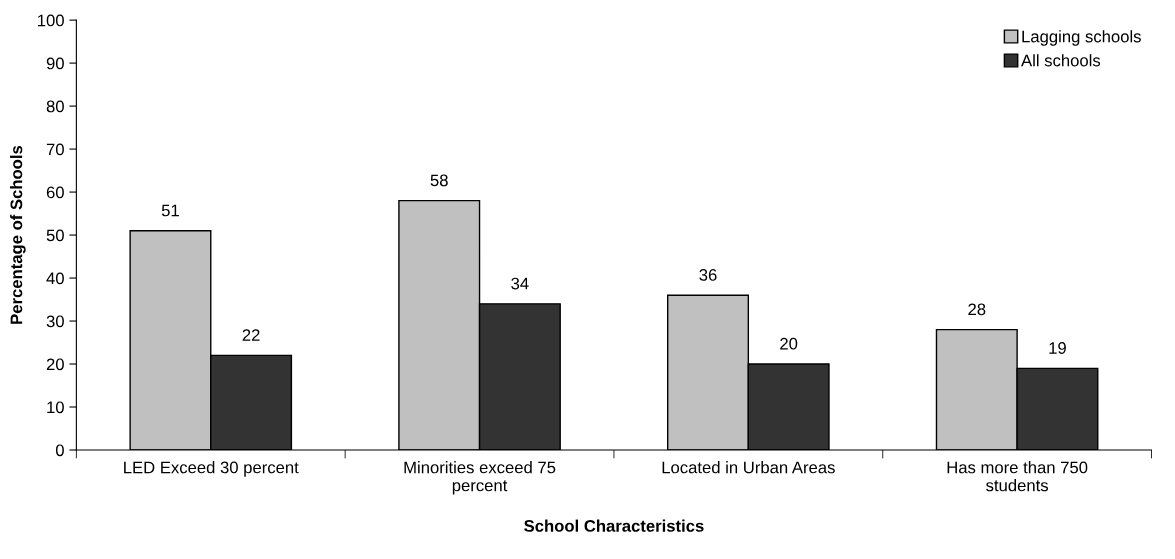 This screenshot has width=1175, height=559. Describe the element at coordinates (480, 478) in the screenshot. I see `x-tick-label: Minorities exceed 75 percent` at that location.